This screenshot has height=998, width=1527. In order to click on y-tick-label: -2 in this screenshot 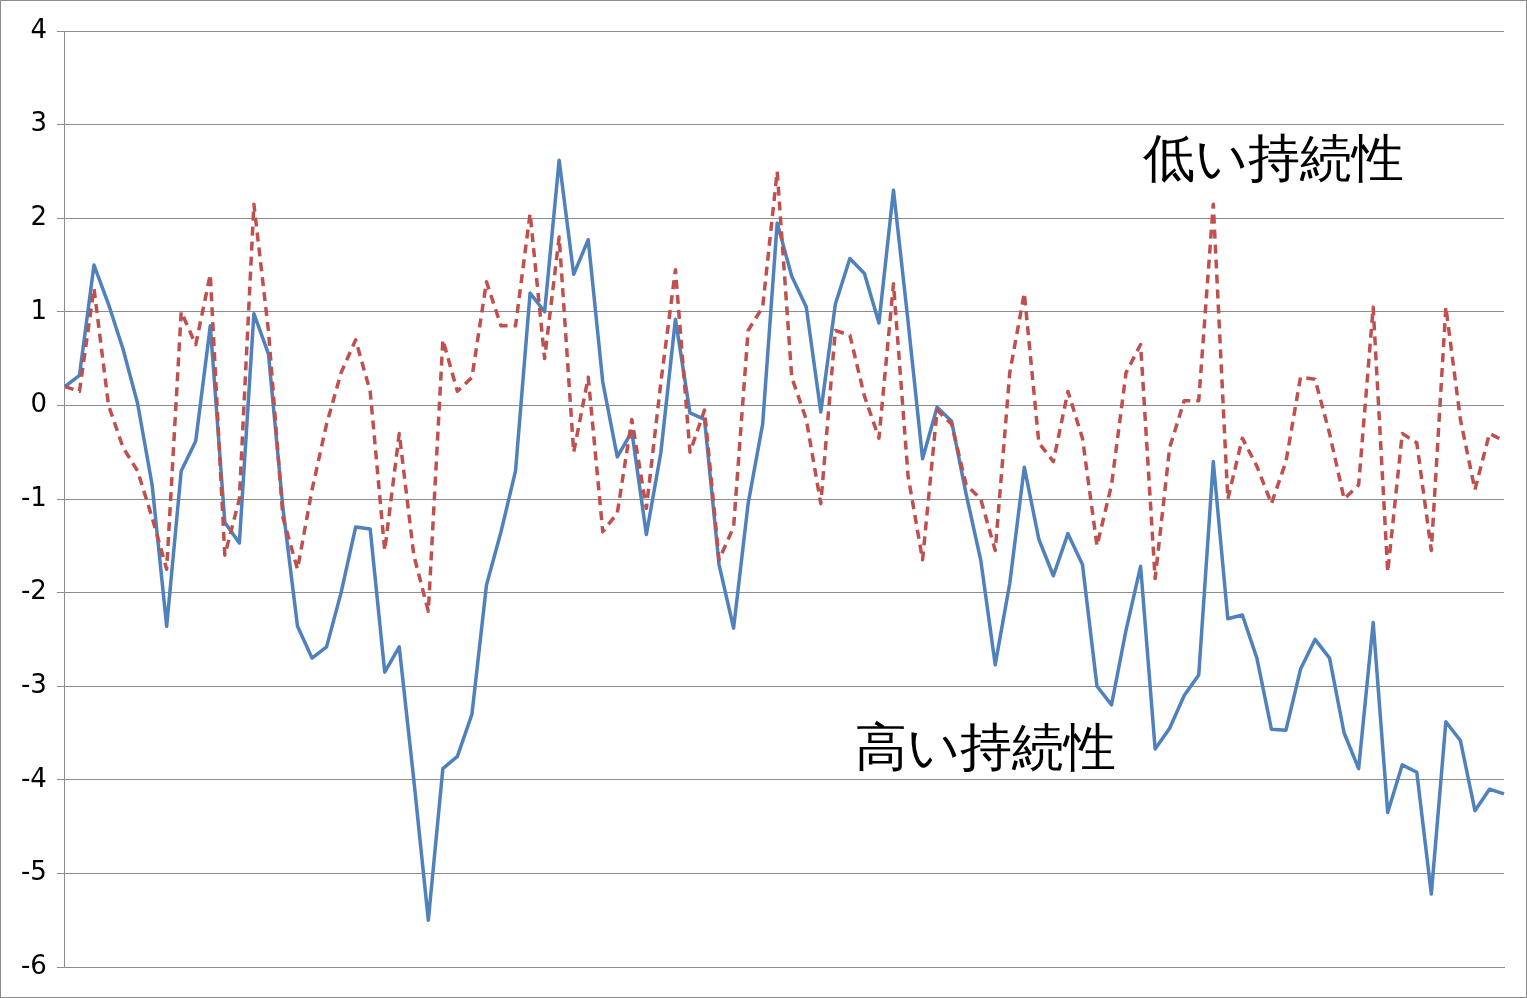, I will do `click(33, 590)`.